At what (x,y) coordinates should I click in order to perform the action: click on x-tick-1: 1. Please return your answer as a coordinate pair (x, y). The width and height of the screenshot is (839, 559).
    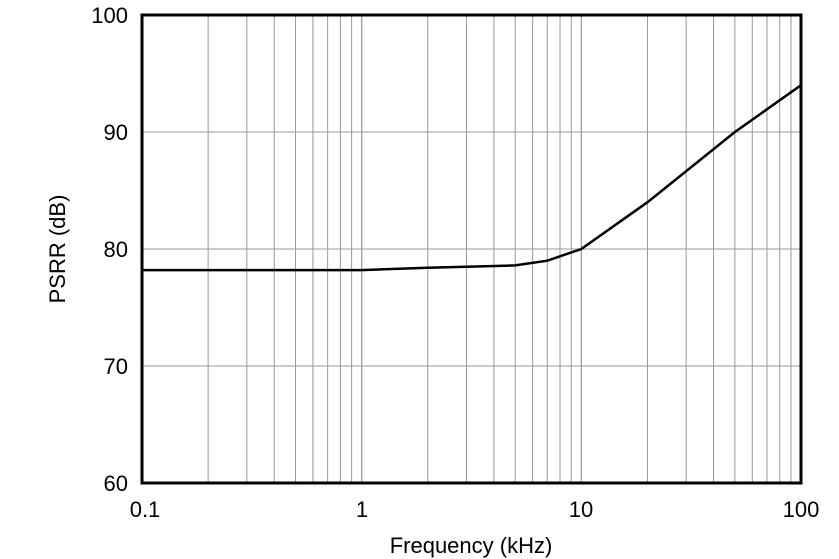
    Looking at the image, I should click on (362, 509).